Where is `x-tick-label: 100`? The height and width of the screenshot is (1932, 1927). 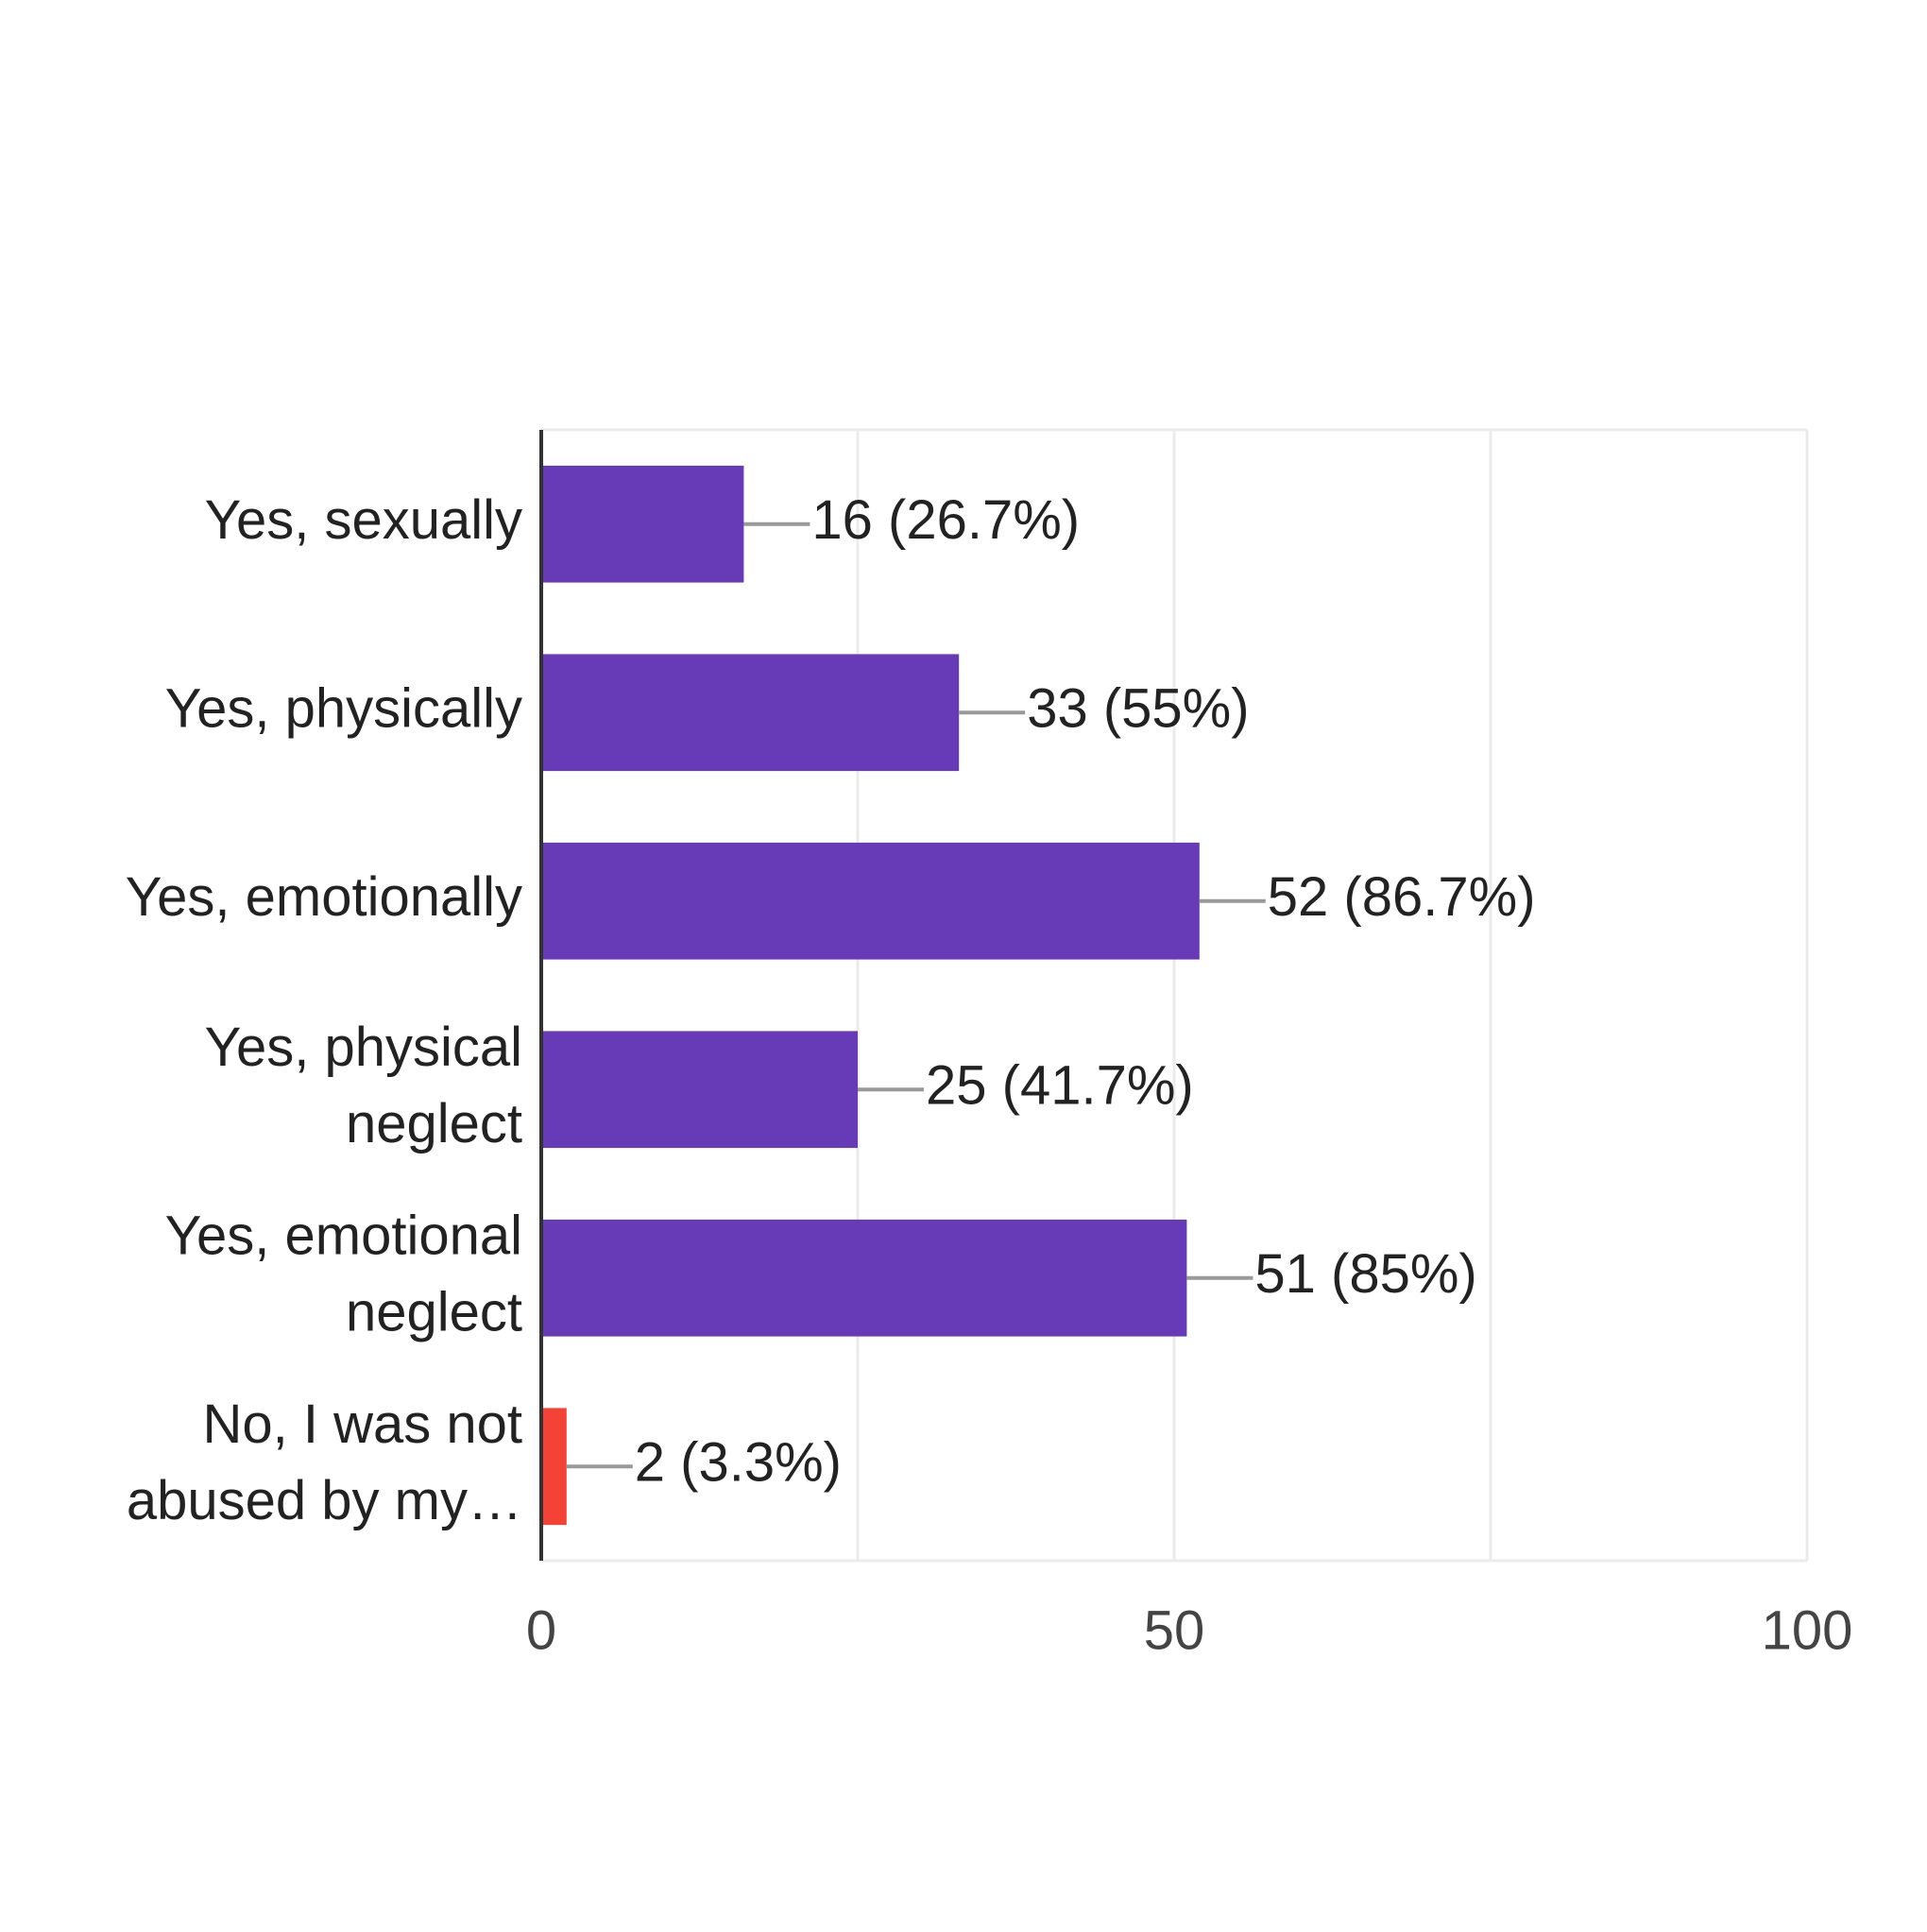
x-tick-label: 100 is located at coordinates (1807, 1630).